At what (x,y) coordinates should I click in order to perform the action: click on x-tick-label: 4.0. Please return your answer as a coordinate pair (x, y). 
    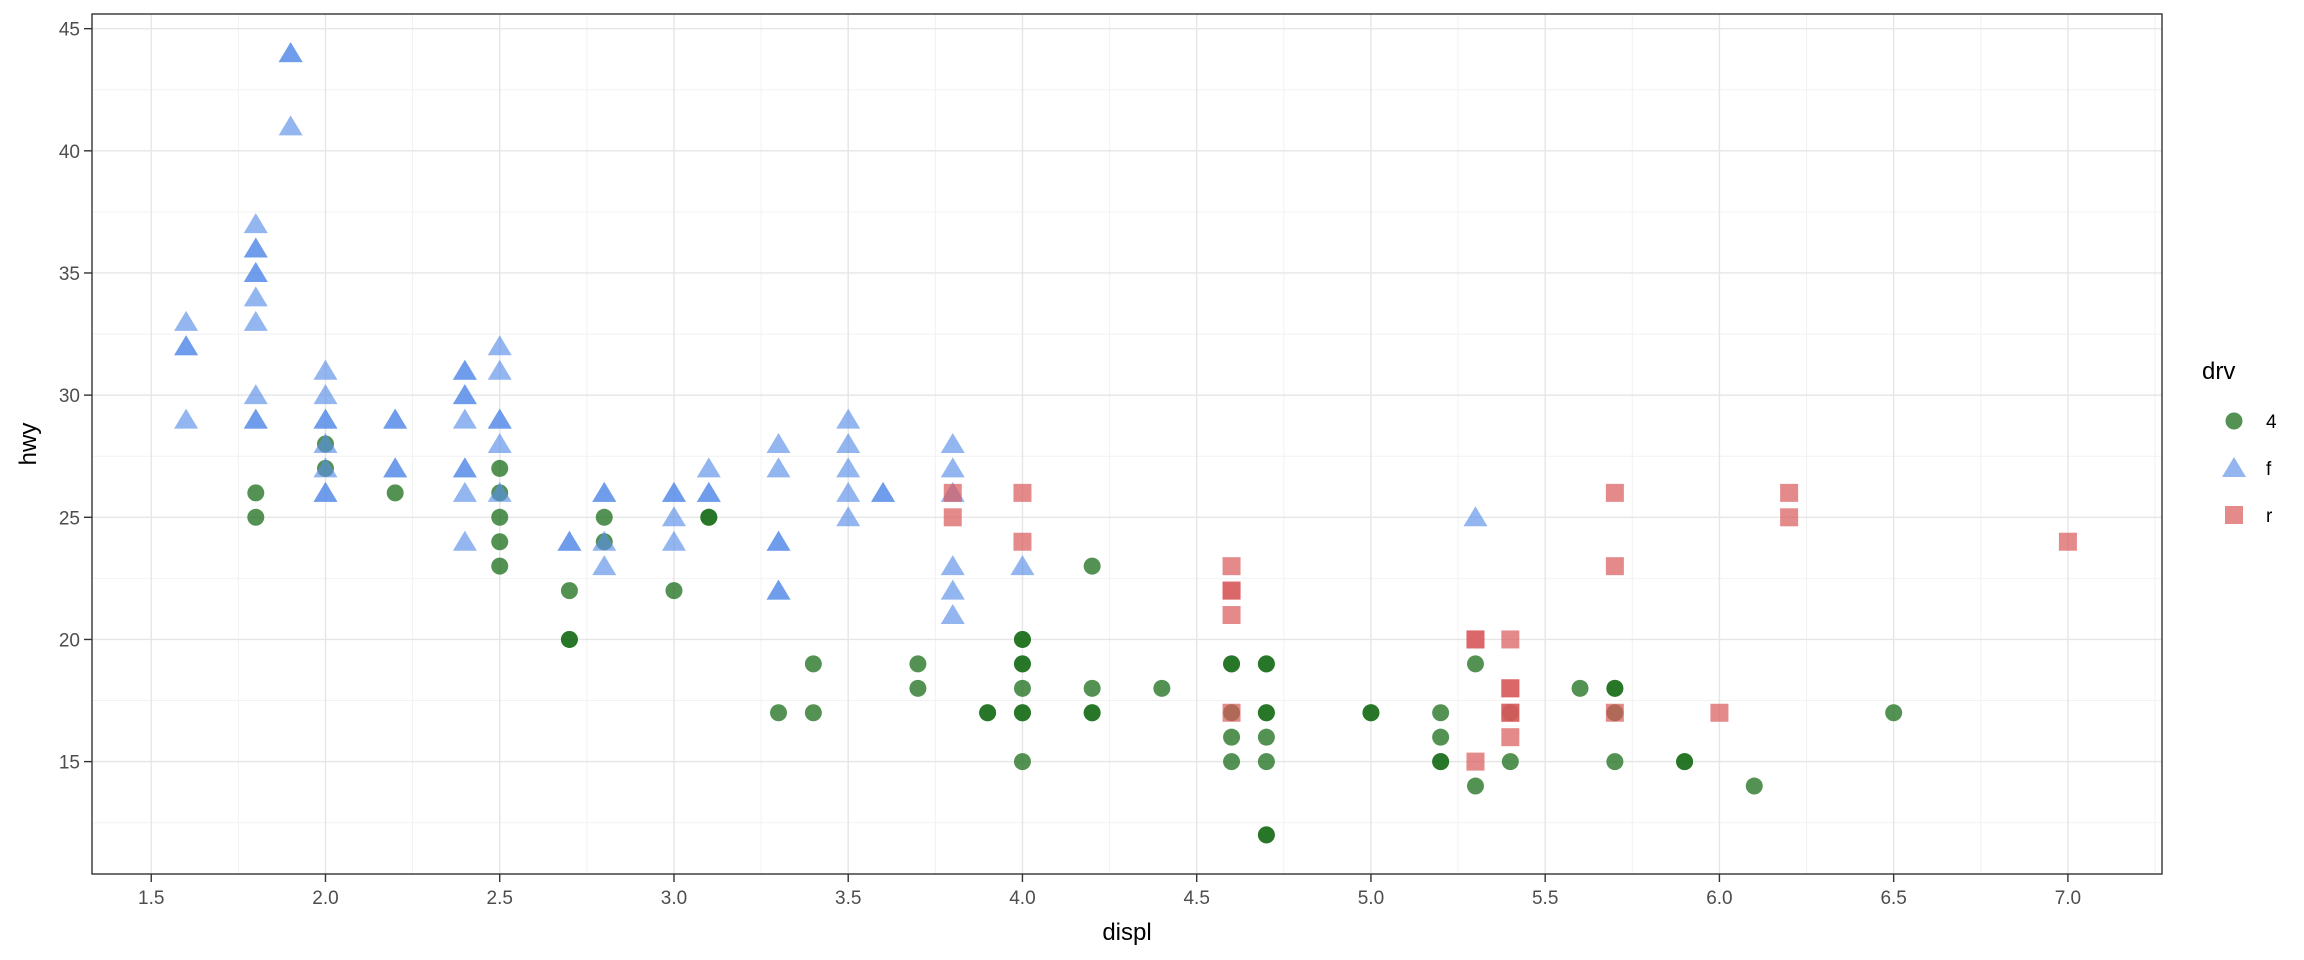
    Looking at the image, I should click on (1022, 898).